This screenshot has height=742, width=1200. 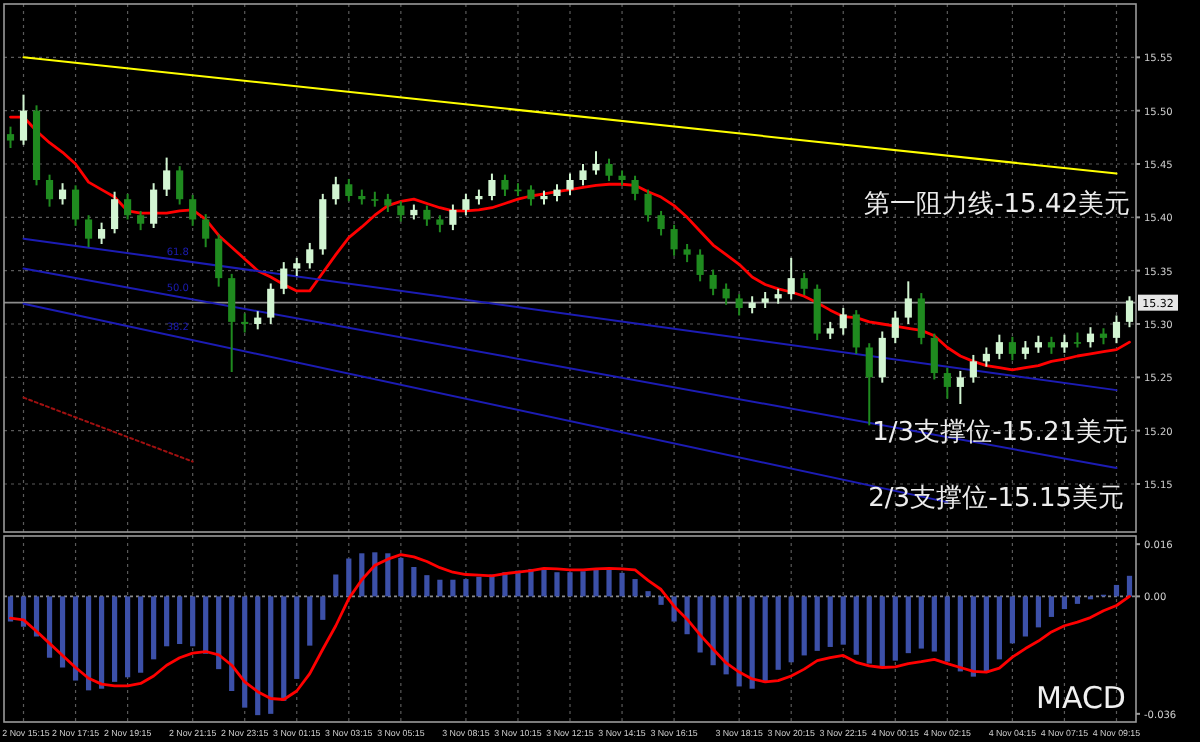 I want to click on annotation: 第一阻力线-15.42美元, so click(x=997, y=204).